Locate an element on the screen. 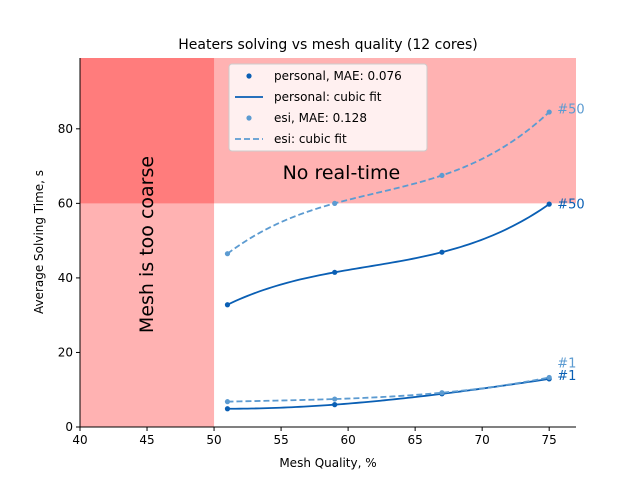 The width and height of the screenshot is (640, 480). y-axis-label: Average Solving Time, s is located at coordinates (39, 242).